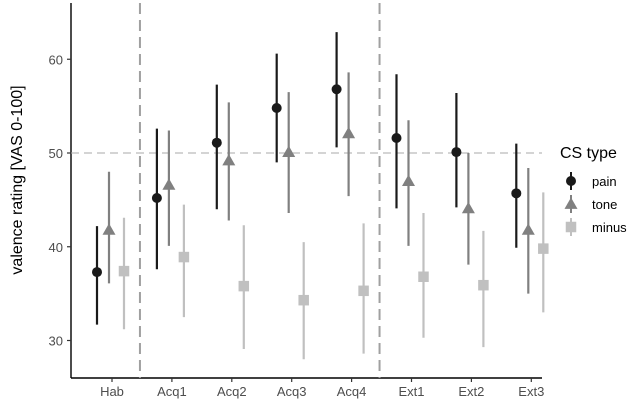 The height and width of the screenshot is (400, 634). I want to click on x-tick-label: Acq1, so click(172, 391).